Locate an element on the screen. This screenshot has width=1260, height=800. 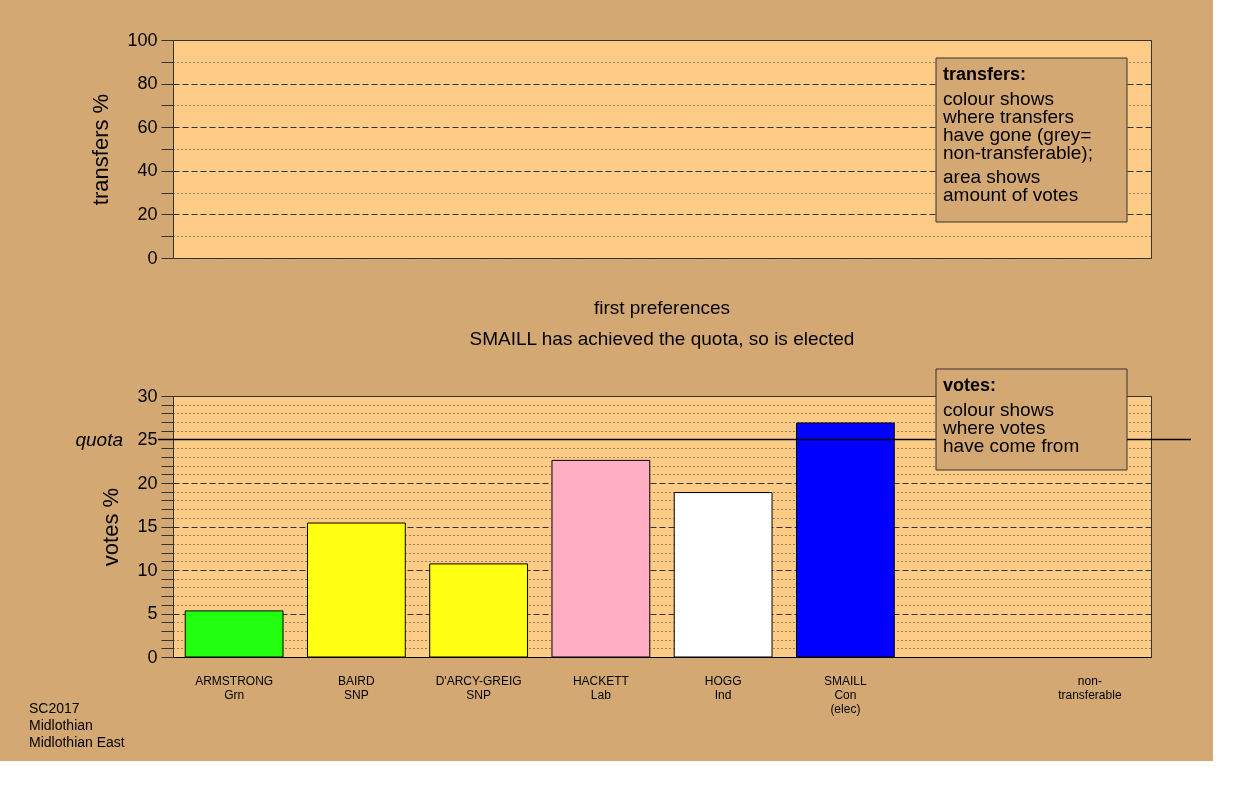
y-tick-label: 40 is located at coordinates (147, 170).